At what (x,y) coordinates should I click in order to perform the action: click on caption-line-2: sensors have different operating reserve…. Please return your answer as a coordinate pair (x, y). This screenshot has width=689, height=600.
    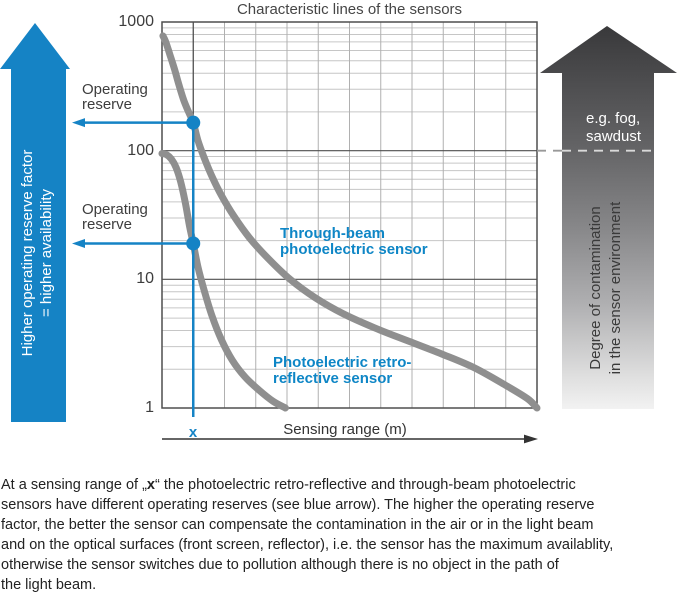
    Looking at the image, I should click on (298, 505).